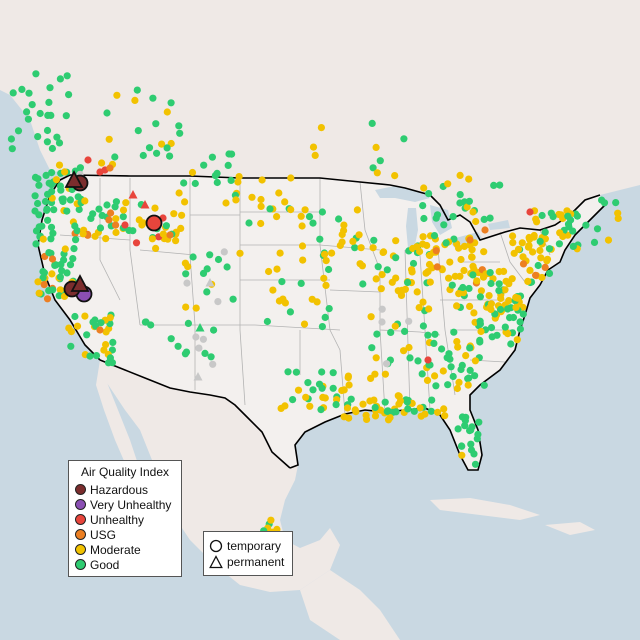 The image size is (640, 640). I want to click on greenland-edge, so click(620, 30).